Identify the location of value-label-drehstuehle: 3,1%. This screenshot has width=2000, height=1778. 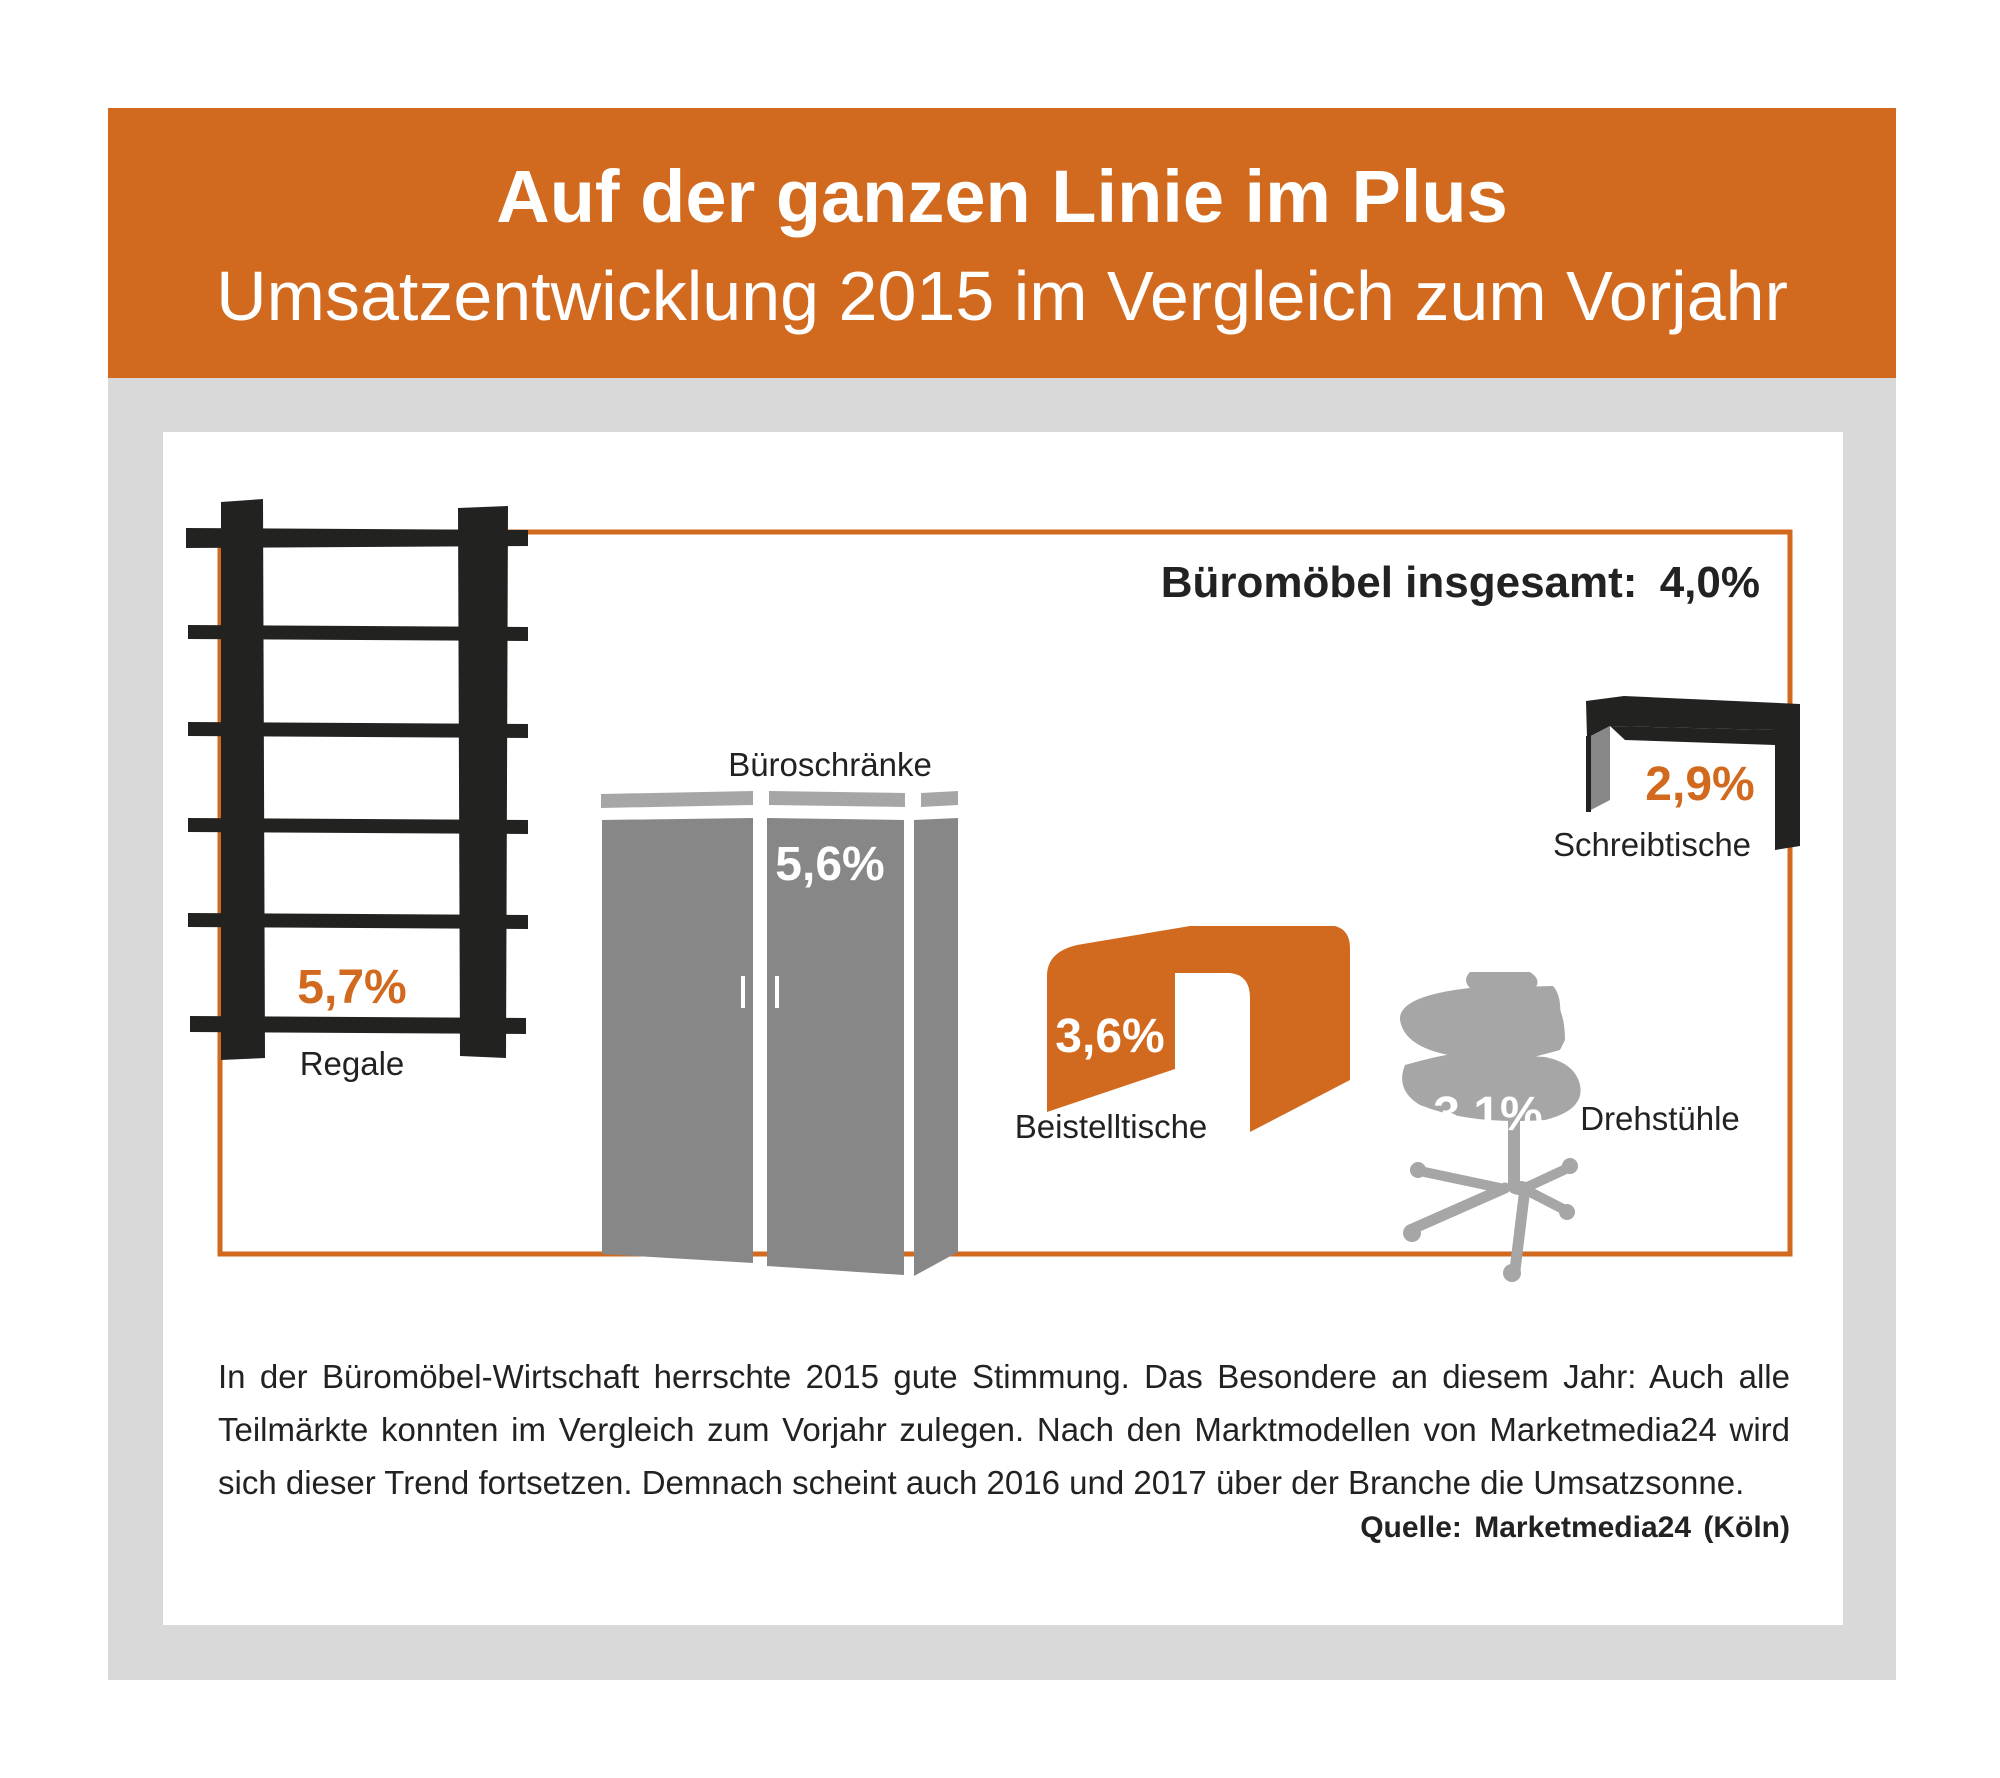
(1487, 1114).